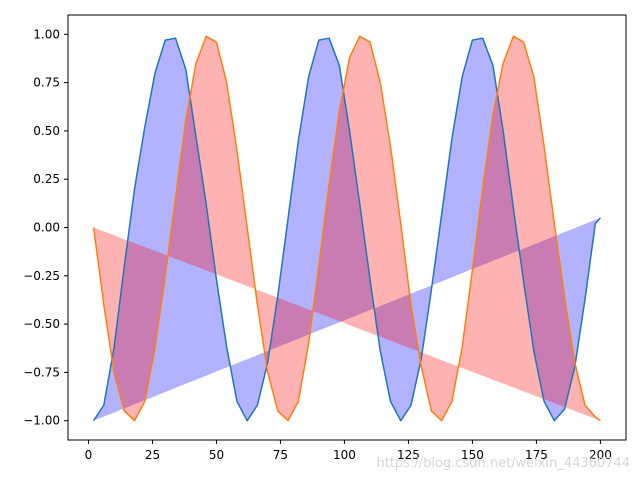 This screenshot has width=640, height=485. What do you see at coordinates (46, 83) in the screenshot?
I see `y-tick-label: 0.75` at bounding box center [46, 83].